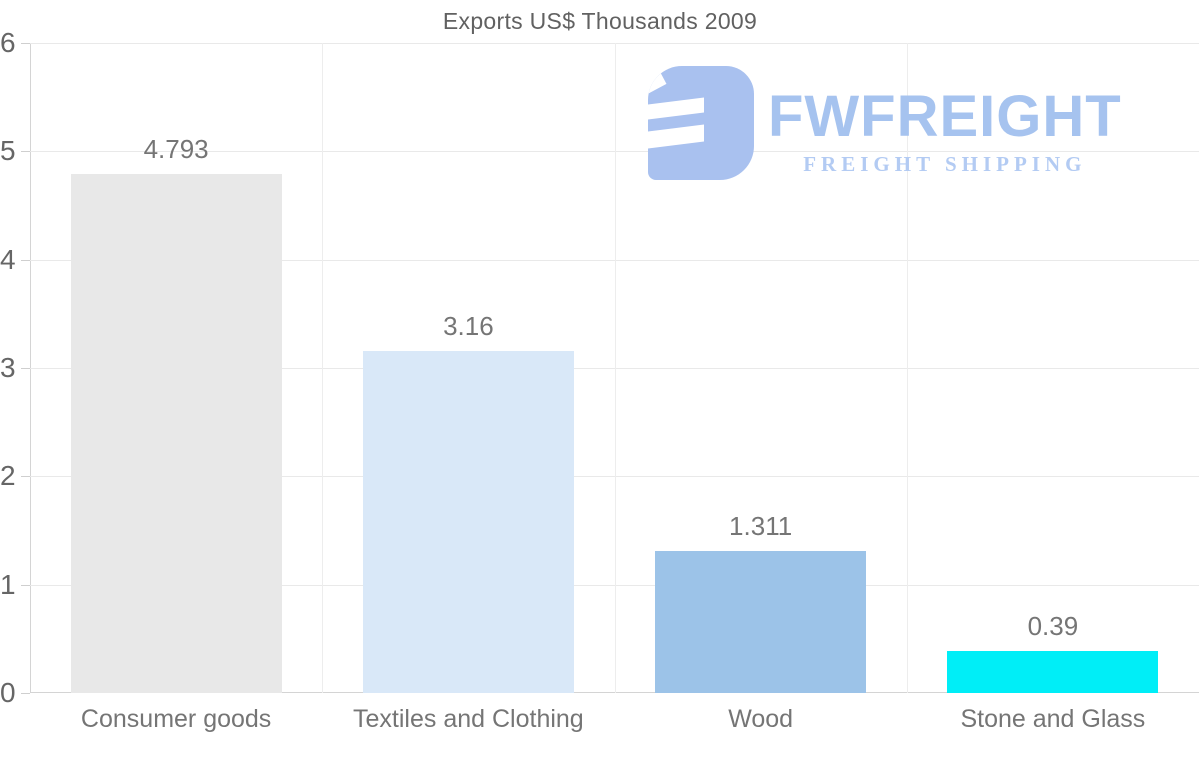 The width and height of the screenshot is (1200, 763). What do you see at coordinates (8, 42) in the screenshot?
I see `y-tick-label-6: 6` at bounding box center [8, 42].